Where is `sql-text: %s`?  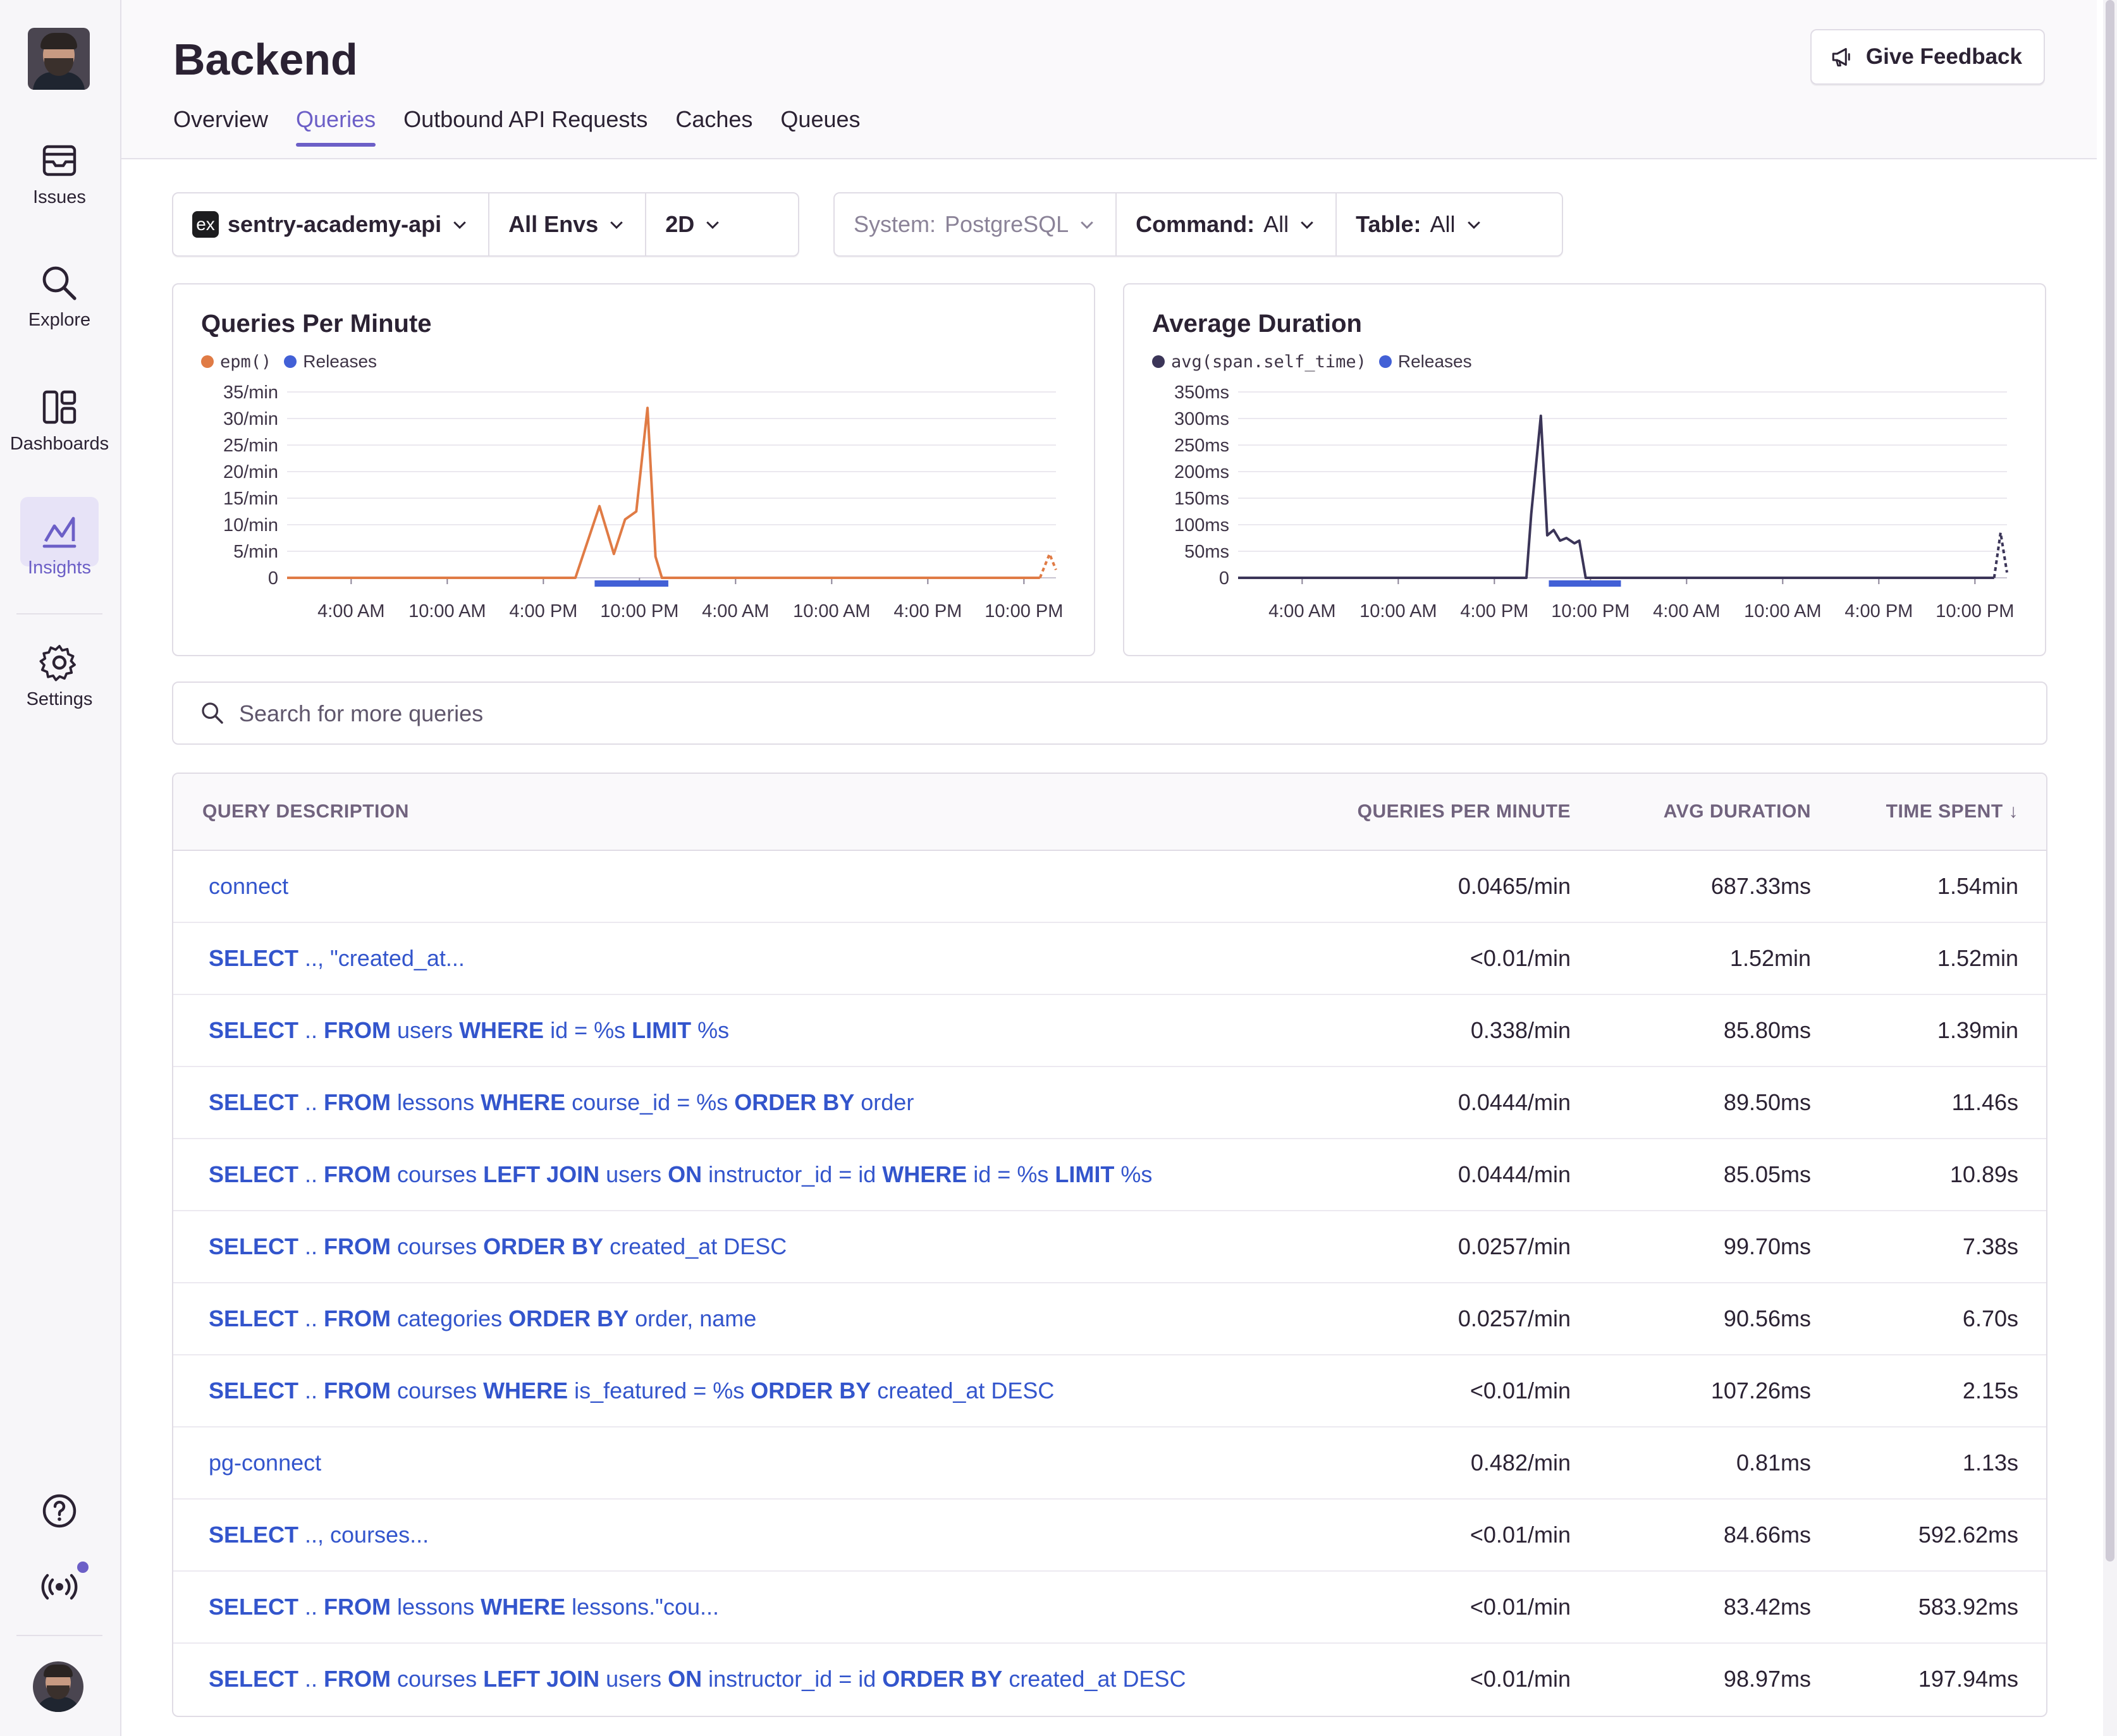
sql-text: %s is located at coordinates (1134, 1174).